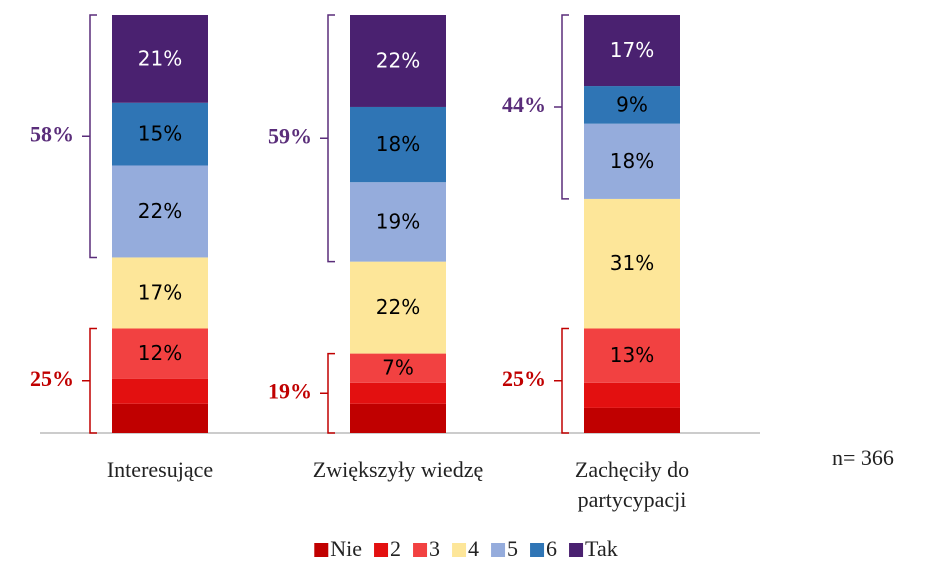  What do you see at coordinates (346, 548) in the screenshot?
I see `legend-label: Nie` at bounding box center [346, 548].